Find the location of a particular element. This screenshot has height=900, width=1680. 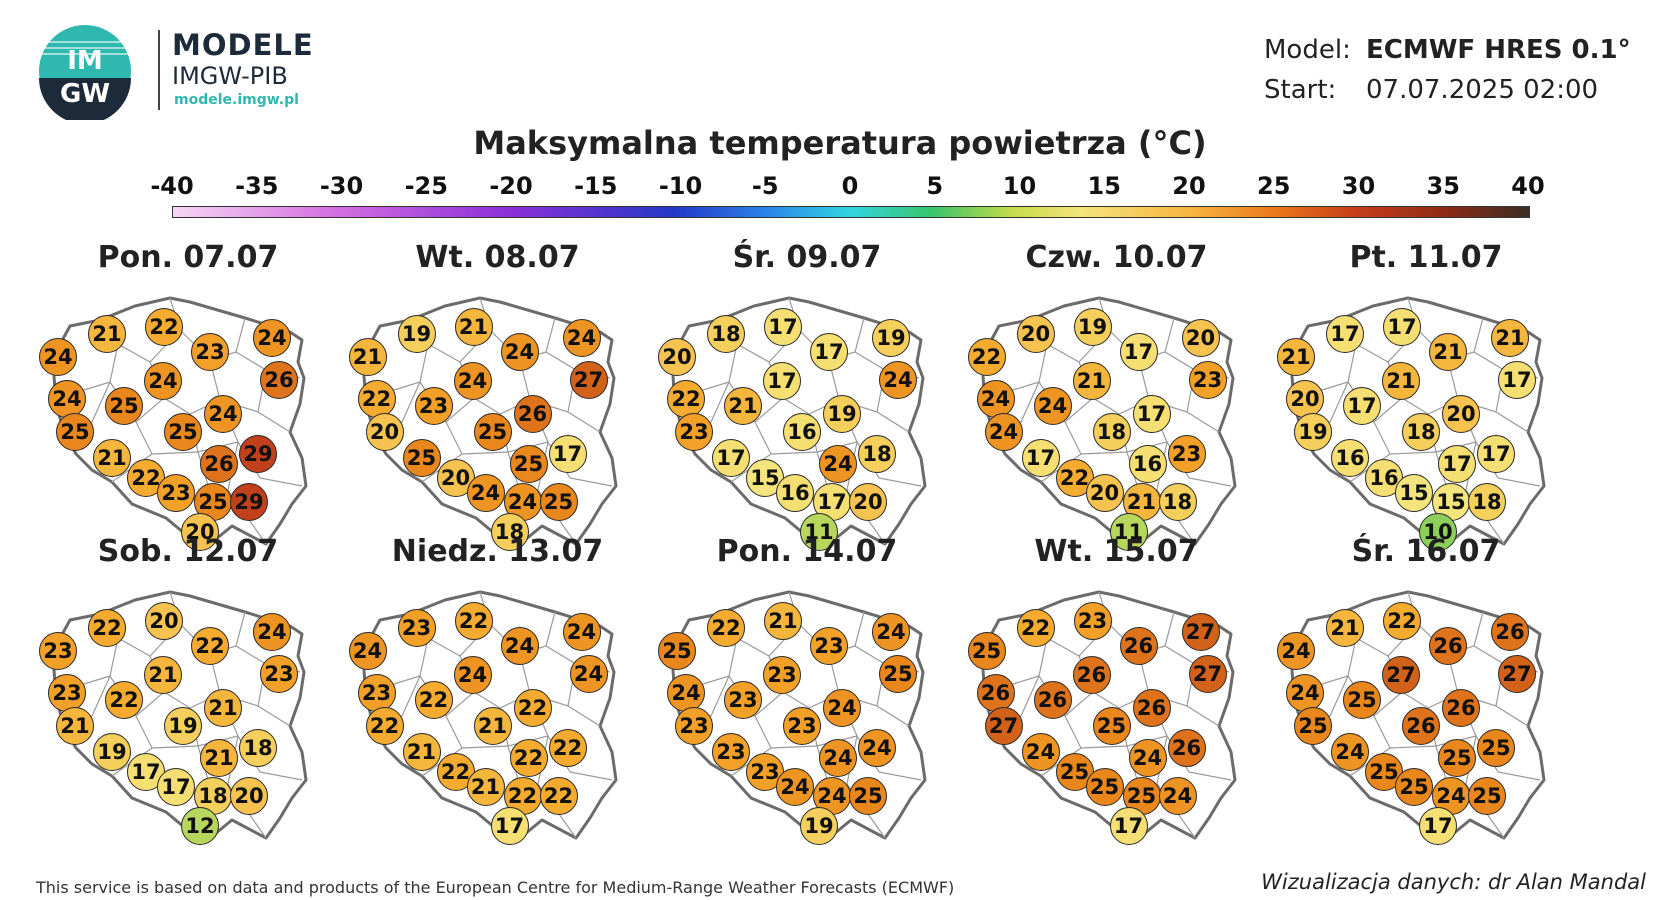

imgw-logo: IM GW is located at coordinates (85, 73).